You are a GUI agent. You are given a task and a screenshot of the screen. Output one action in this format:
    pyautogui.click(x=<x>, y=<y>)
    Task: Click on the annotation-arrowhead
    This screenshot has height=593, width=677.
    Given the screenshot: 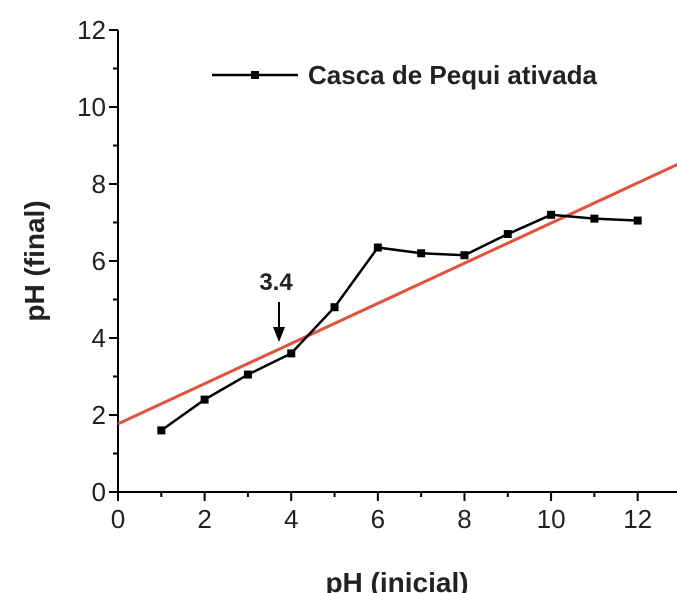 What is the action you would take?
    pyautogui.click(x=279, y=334)
    